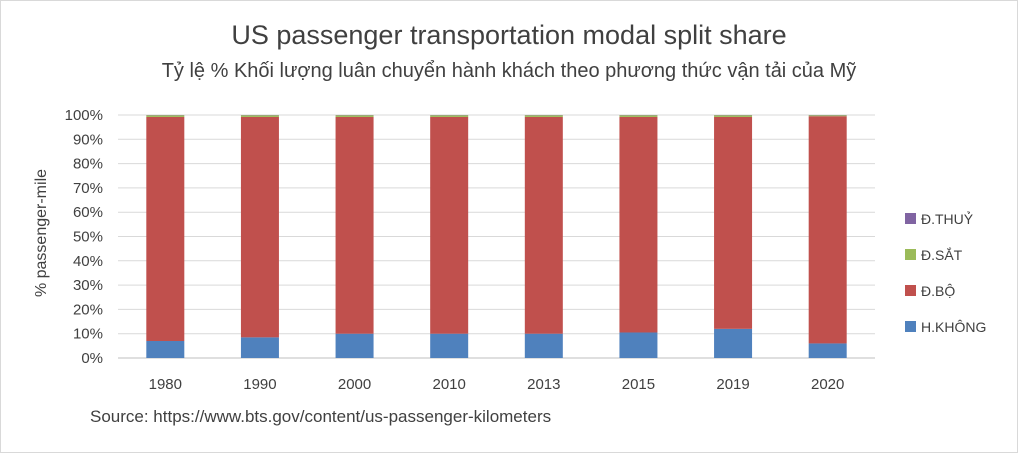 The image size is (1018, 453). What do you see at coordinates (88, 334) in the screenshot?
I see `y-tick-label: 10%` at bounding box center [88, 334].